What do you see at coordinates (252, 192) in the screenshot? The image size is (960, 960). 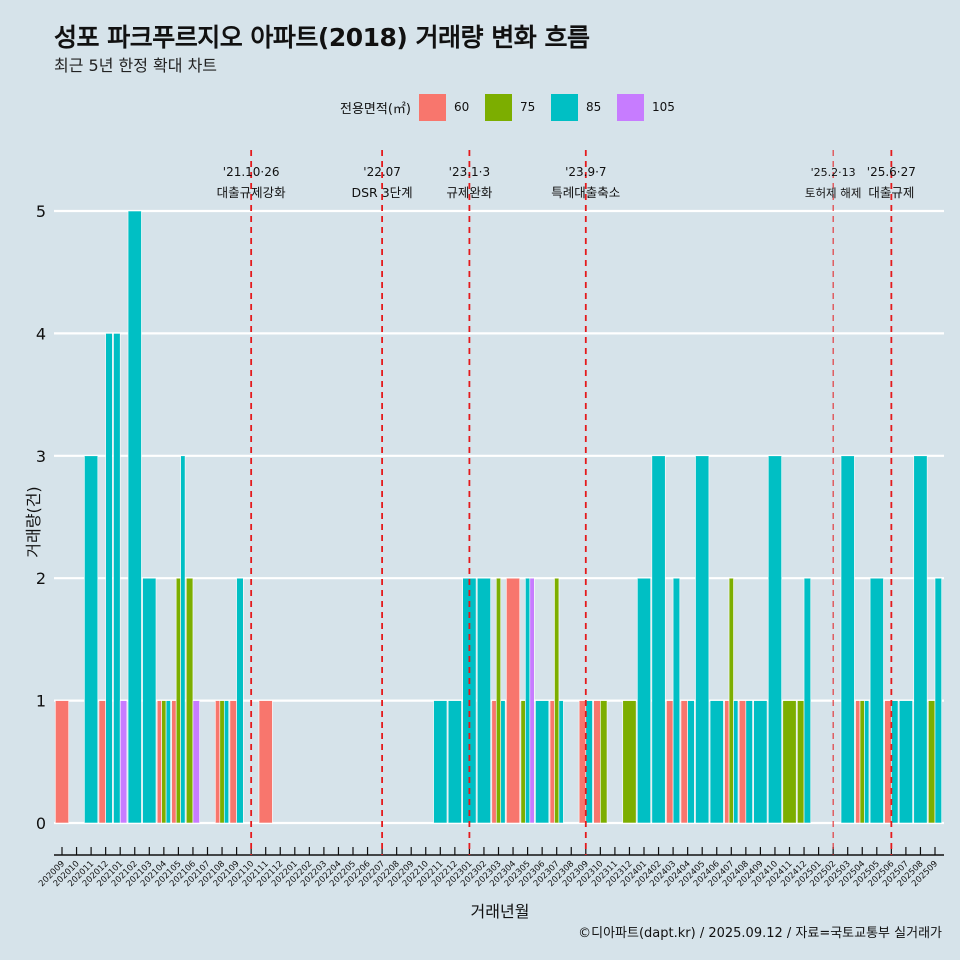 I see `event-label-202110: 대출규제강화` at bounding box center [252, 192].